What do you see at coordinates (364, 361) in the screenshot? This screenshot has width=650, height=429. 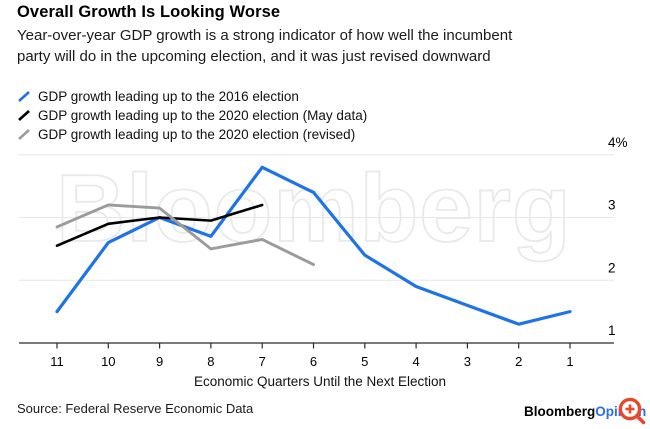 I see `x-tick-label: 5` at bounding box center [364, 361].